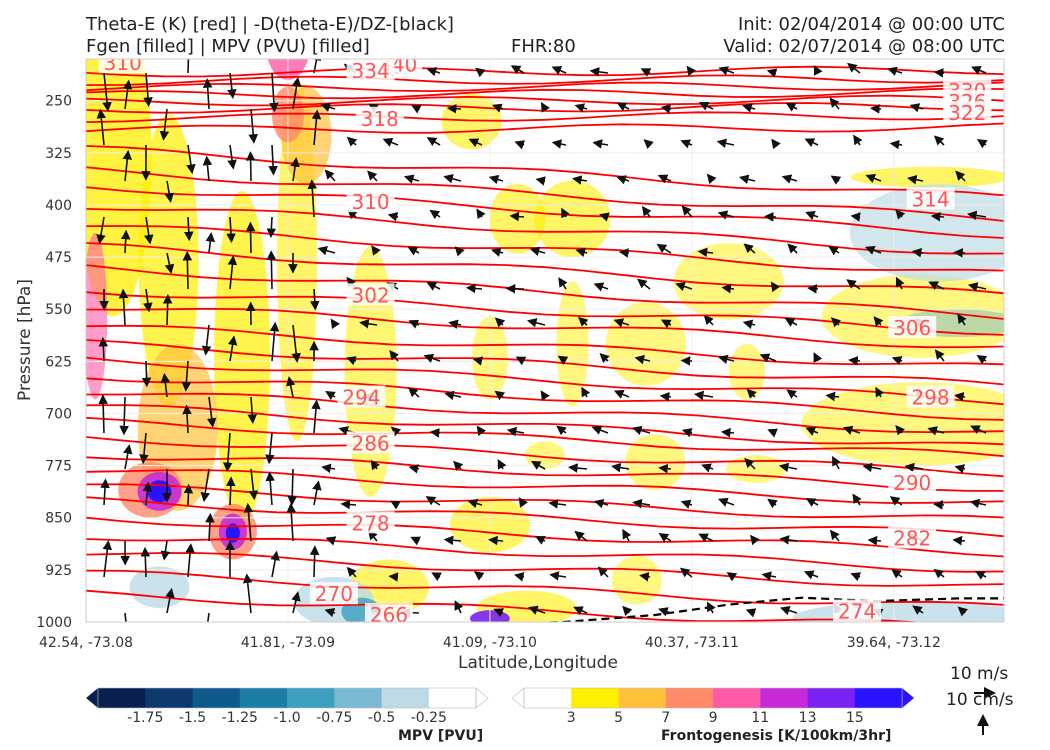  I want to click on theta-e-label: 318, so click(380, 119).